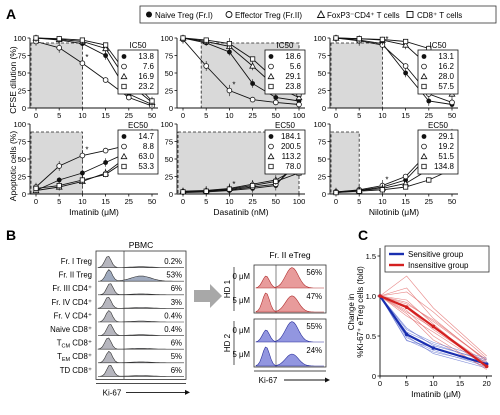  I want to click on box-value-effector-treg: 16.2, so click(446, 66).